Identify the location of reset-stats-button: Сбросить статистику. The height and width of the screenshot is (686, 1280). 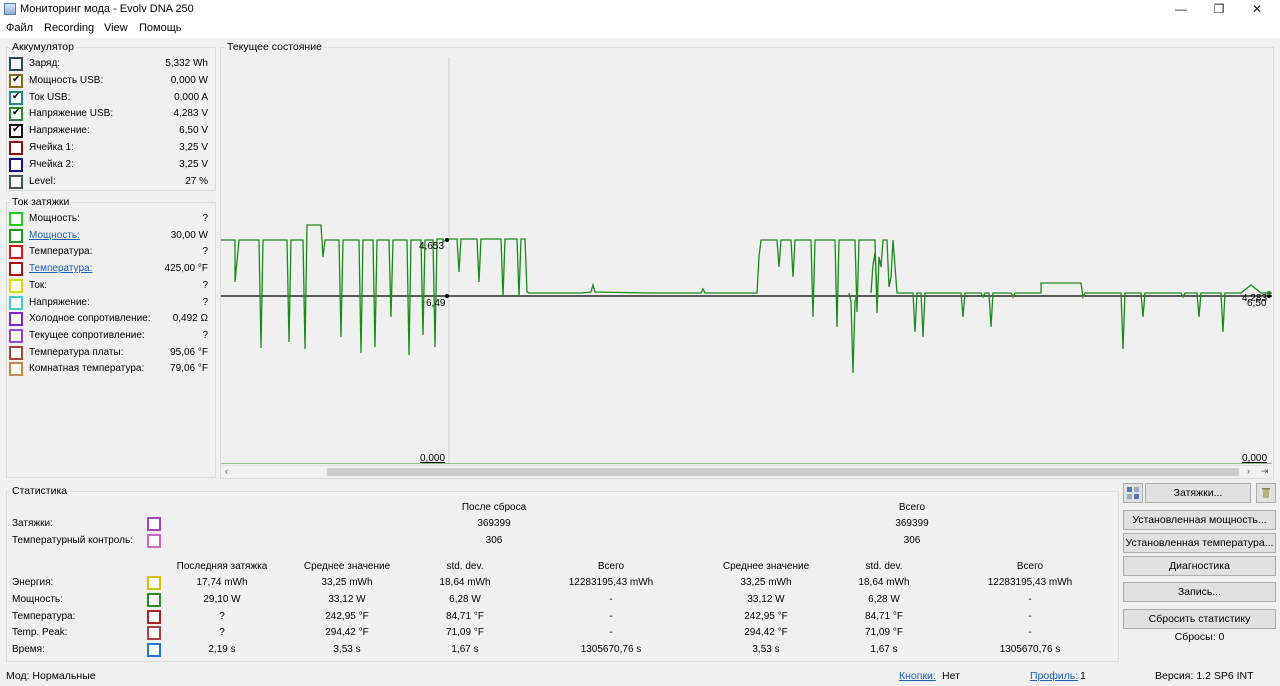
(1199, 619).